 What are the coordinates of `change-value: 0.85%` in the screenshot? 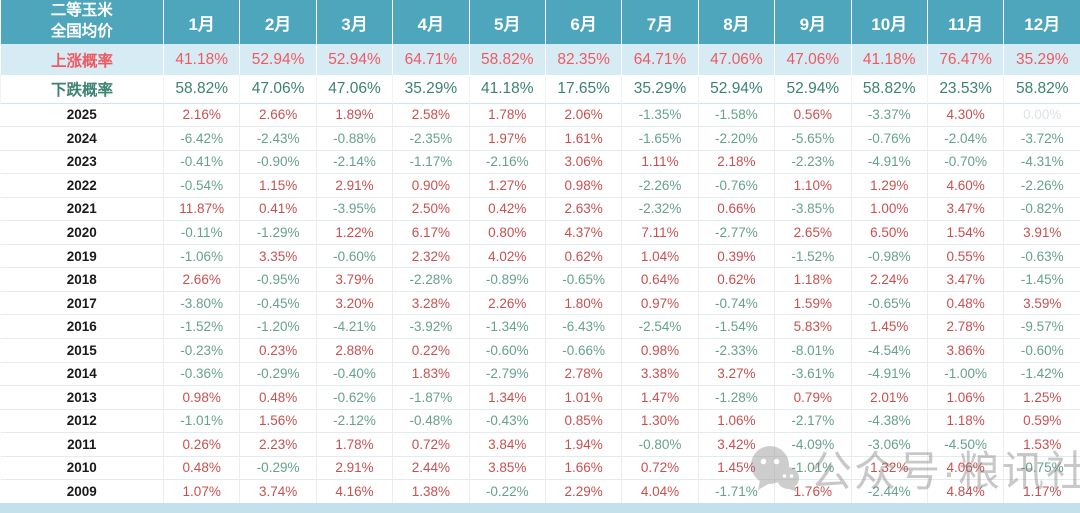 It's located at (583, 421).